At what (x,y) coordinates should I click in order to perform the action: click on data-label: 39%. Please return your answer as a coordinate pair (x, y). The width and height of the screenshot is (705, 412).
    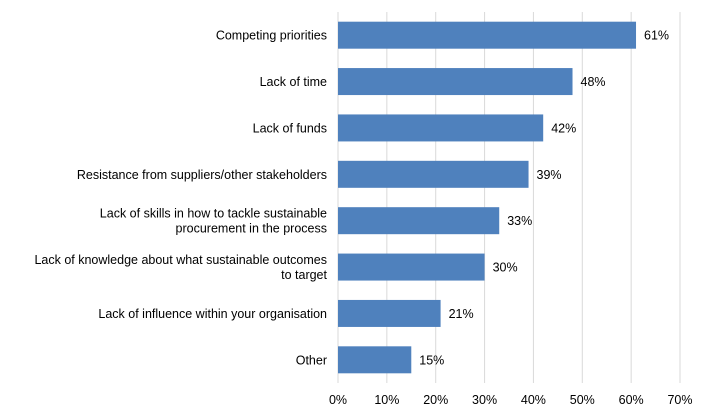
    Looking at the image, I should click on (549, 175).